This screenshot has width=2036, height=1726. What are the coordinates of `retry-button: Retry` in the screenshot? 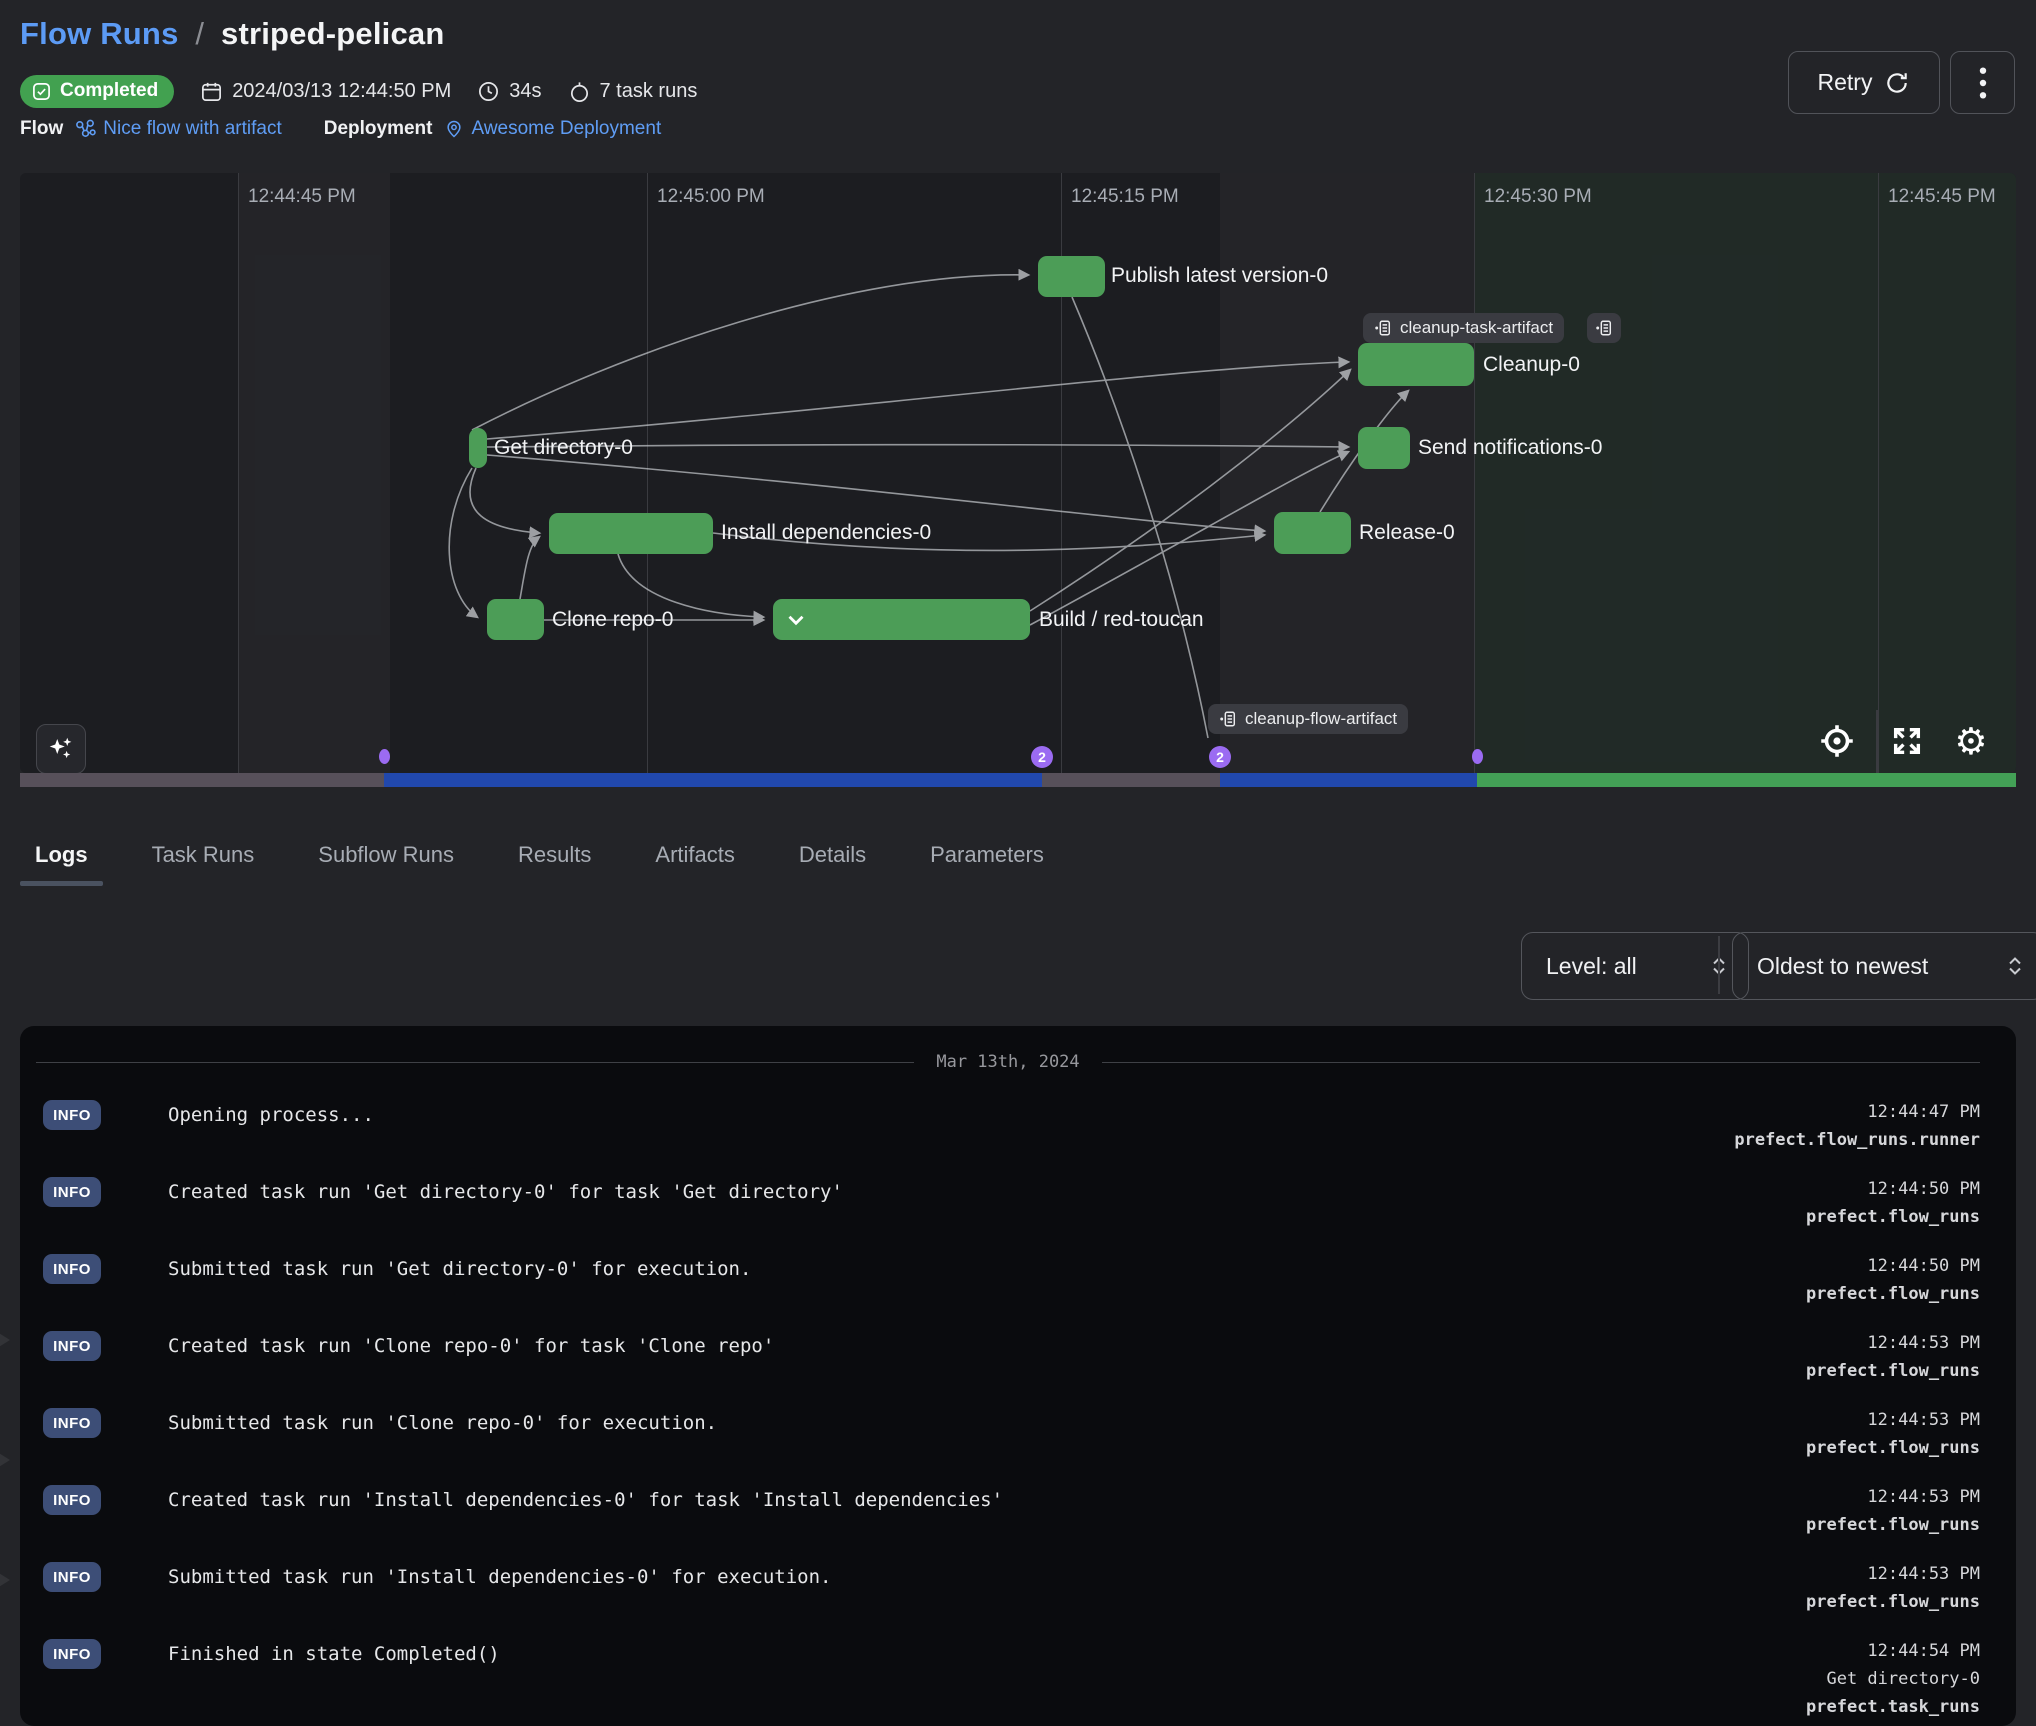 It's located at (1864, 82).